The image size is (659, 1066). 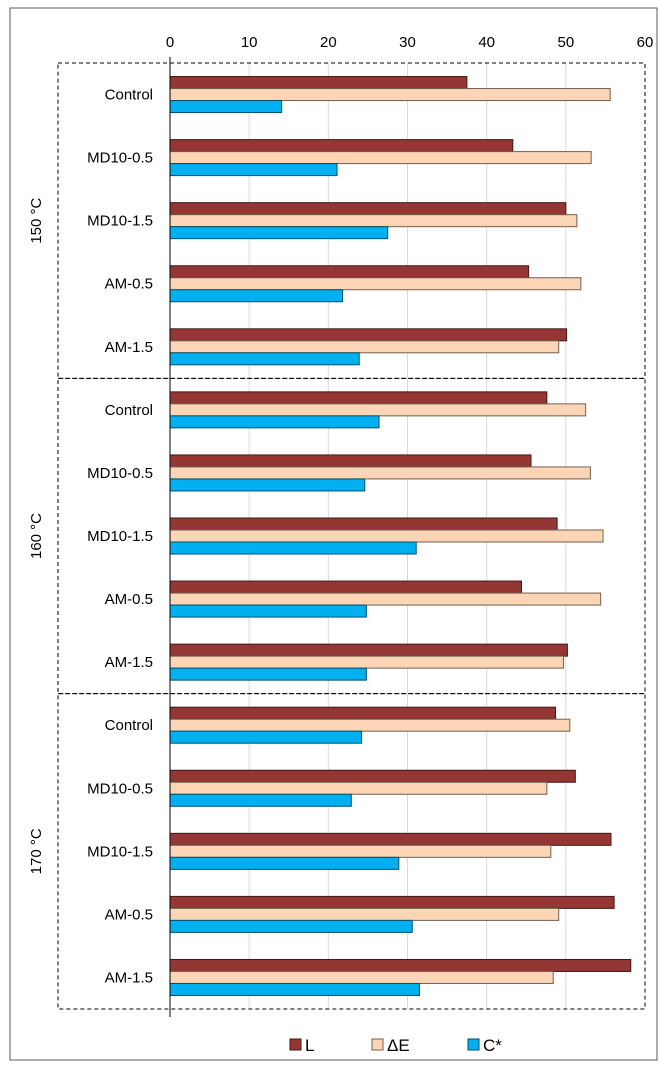 What do you see at coordinates (492, 1045) in the screenshot?
I see `legend-label: C*` at bounding box center [492, 1045].